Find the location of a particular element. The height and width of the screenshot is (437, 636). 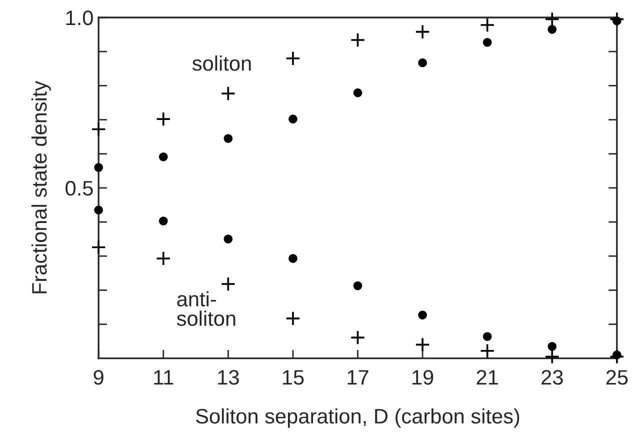

y-tick-label: 1.0 is located at coordinates (79, 18).